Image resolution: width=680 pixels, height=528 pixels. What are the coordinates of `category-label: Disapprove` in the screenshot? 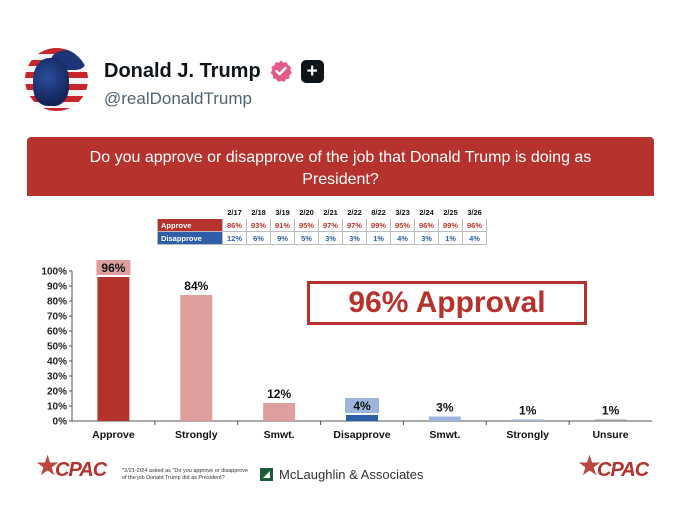 It's located at (361, 435).